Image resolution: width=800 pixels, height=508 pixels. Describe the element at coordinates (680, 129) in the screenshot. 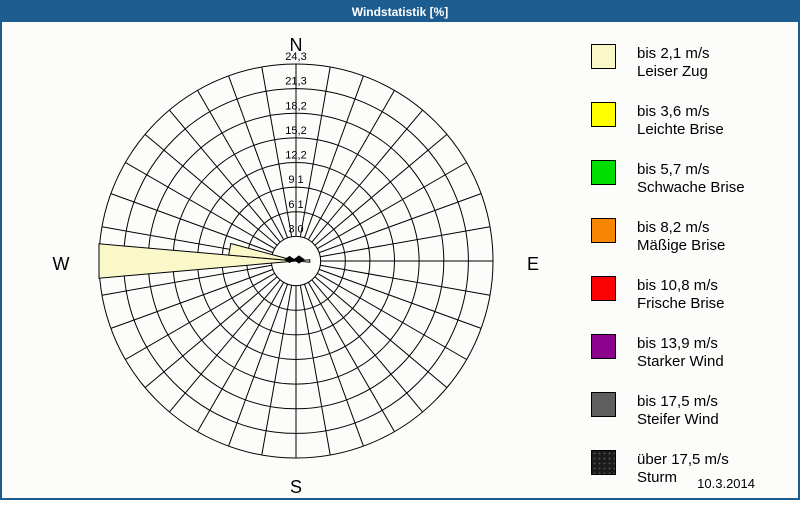

I see `legend-class-label: Leichte Brise` at that location.